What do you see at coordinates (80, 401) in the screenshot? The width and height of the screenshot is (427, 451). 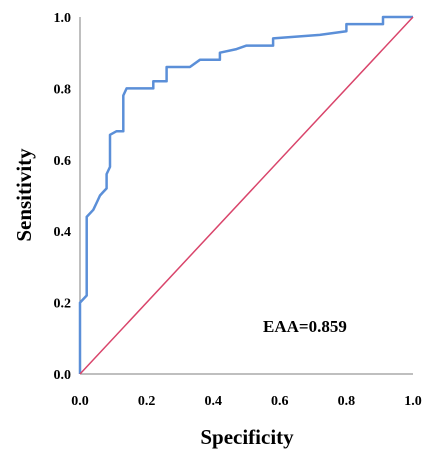 I see `x-tick-label: 0.0` at bounding box center [80, 401].